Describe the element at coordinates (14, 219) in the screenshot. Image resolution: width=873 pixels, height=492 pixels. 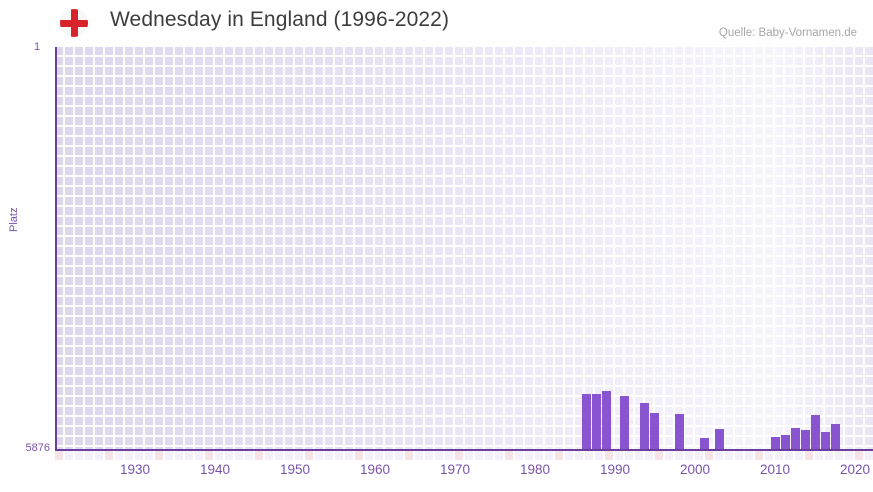
I see `y-axis-title: Platz` at that location.